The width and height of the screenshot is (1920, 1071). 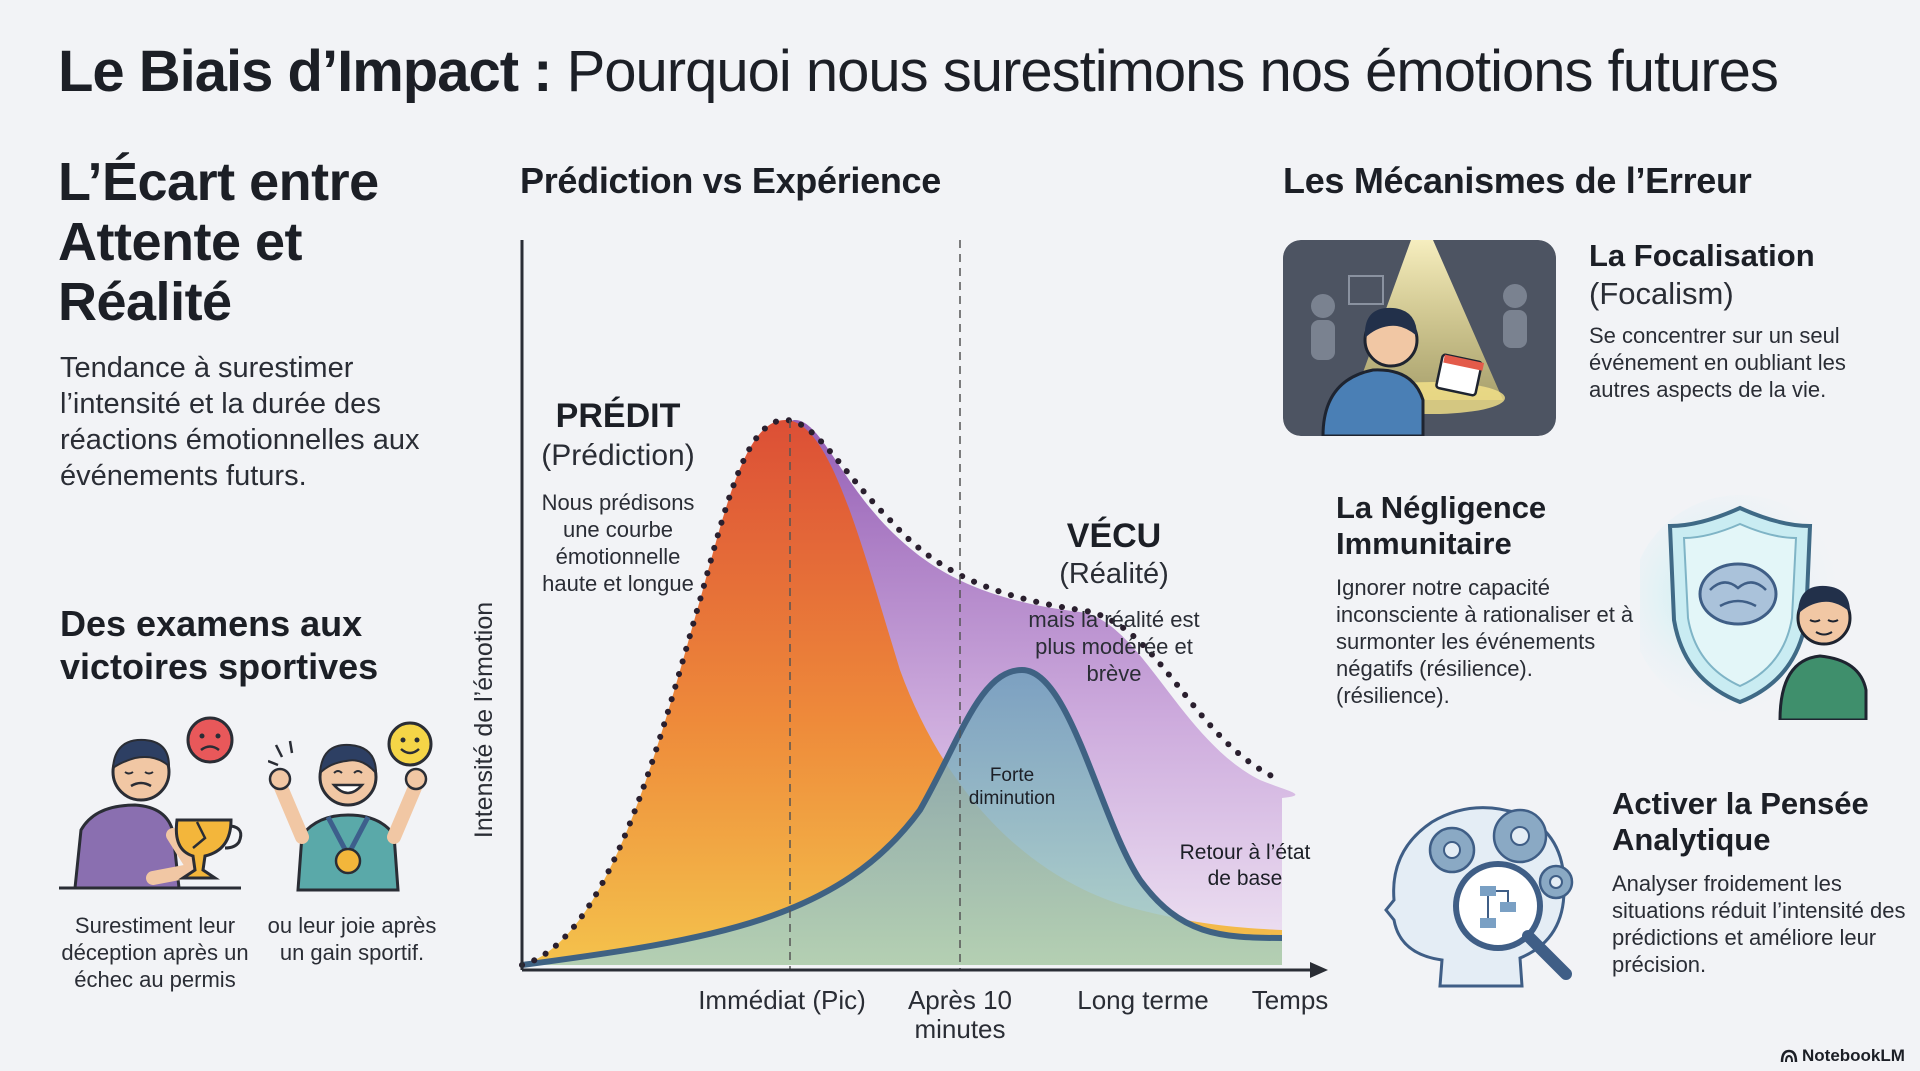 What do you see at coordinates (1319, 970) in the screenshot?
I see `x-axis-arrow` at bounding box center [1319, 970].